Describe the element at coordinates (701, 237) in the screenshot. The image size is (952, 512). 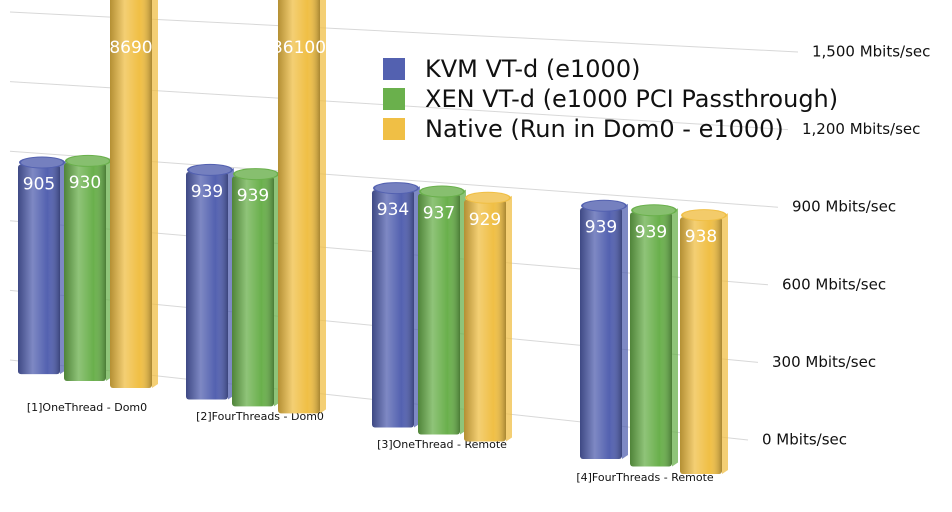
I see `value-label: 938` at that location.